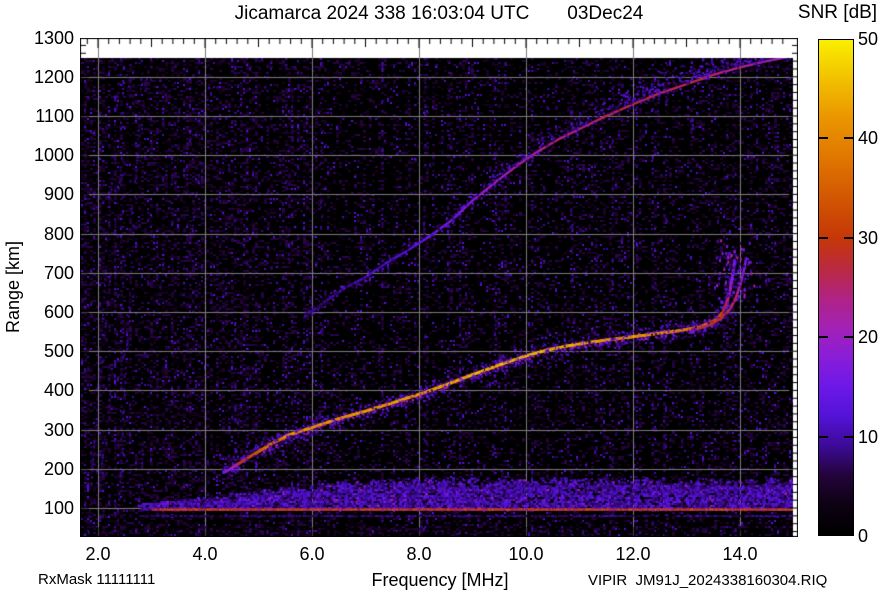  What do you see at coordinates (440, 580) in the screenshot?
I see `x-axis-title: Frequency [MHz]` at bounding box center [440, 580].